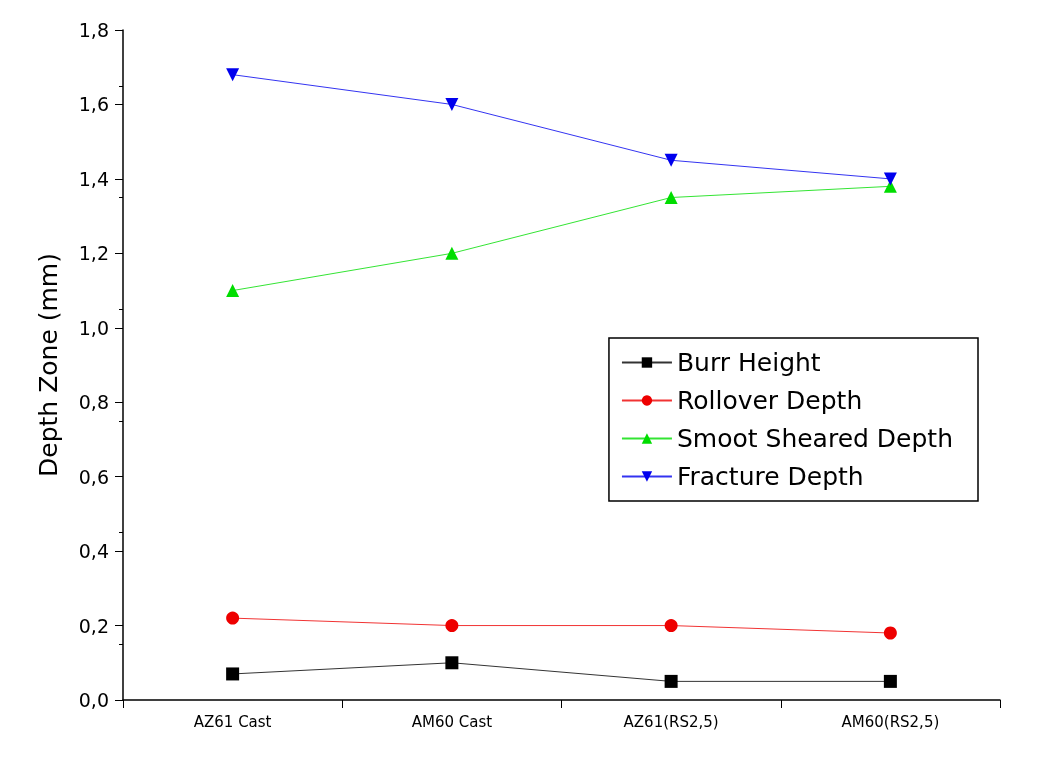  Describe the element at coordinates (48, 365) in the screenshot. I see `y-axis-title: Depth Zone (mm)` at that location.